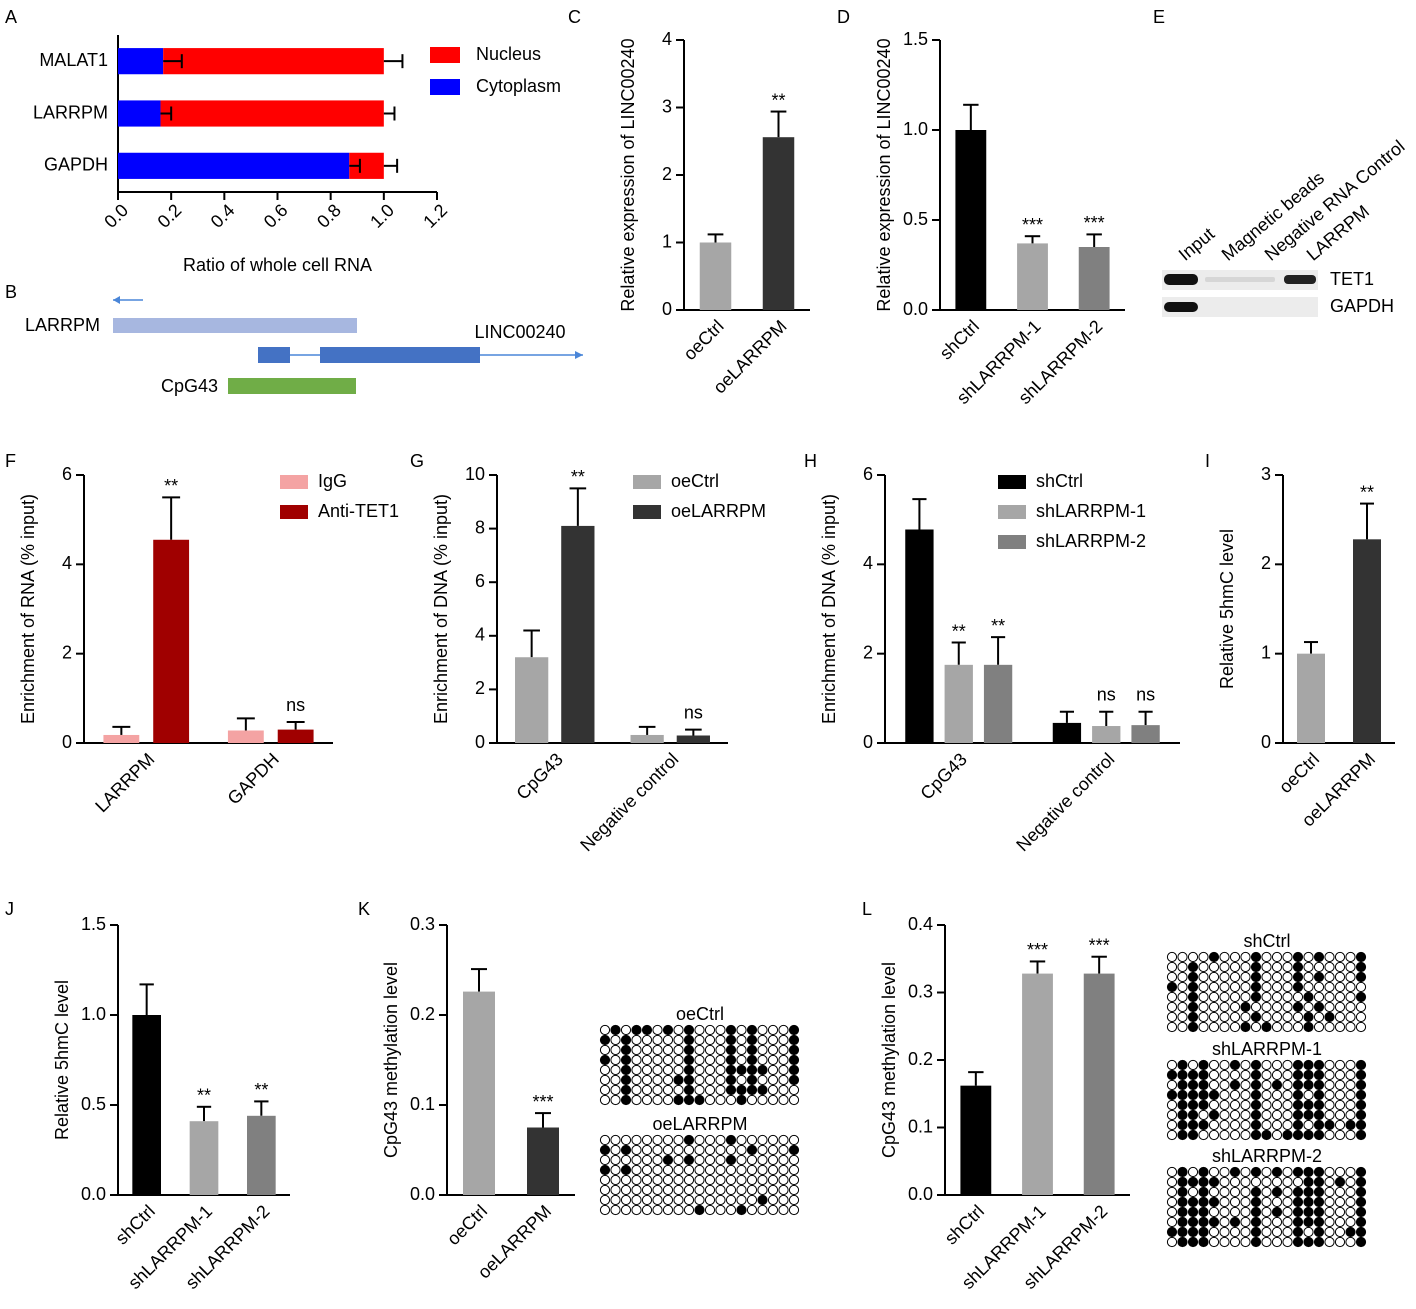  Describe the element at coordinates (277, 265) in the screenshot. I see `x-axis-label: Ratio of whole cell RNA` at that location.